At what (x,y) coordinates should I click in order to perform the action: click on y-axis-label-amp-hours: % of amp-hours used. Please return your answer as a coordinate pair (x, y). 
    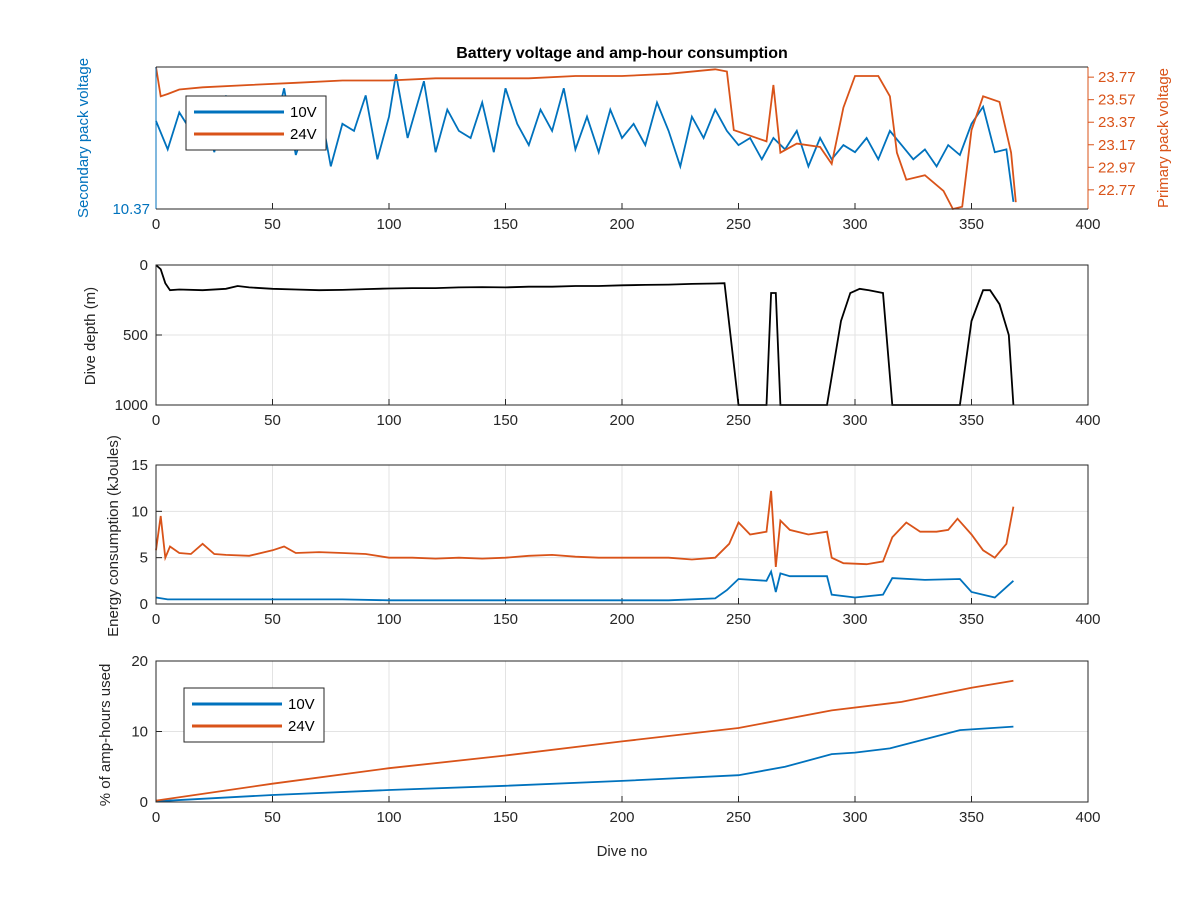
    Looking at the image, I should click on (105, 735).